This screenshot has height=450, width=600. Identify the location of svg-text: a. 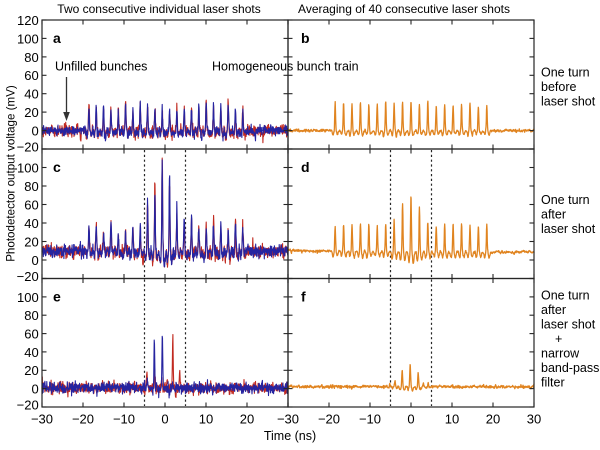
(57, 38).